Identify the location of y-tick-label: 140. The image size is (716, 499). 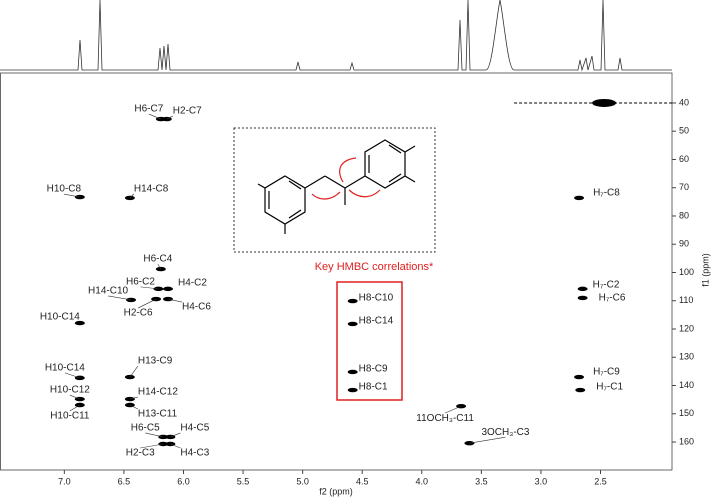
(686, 385).